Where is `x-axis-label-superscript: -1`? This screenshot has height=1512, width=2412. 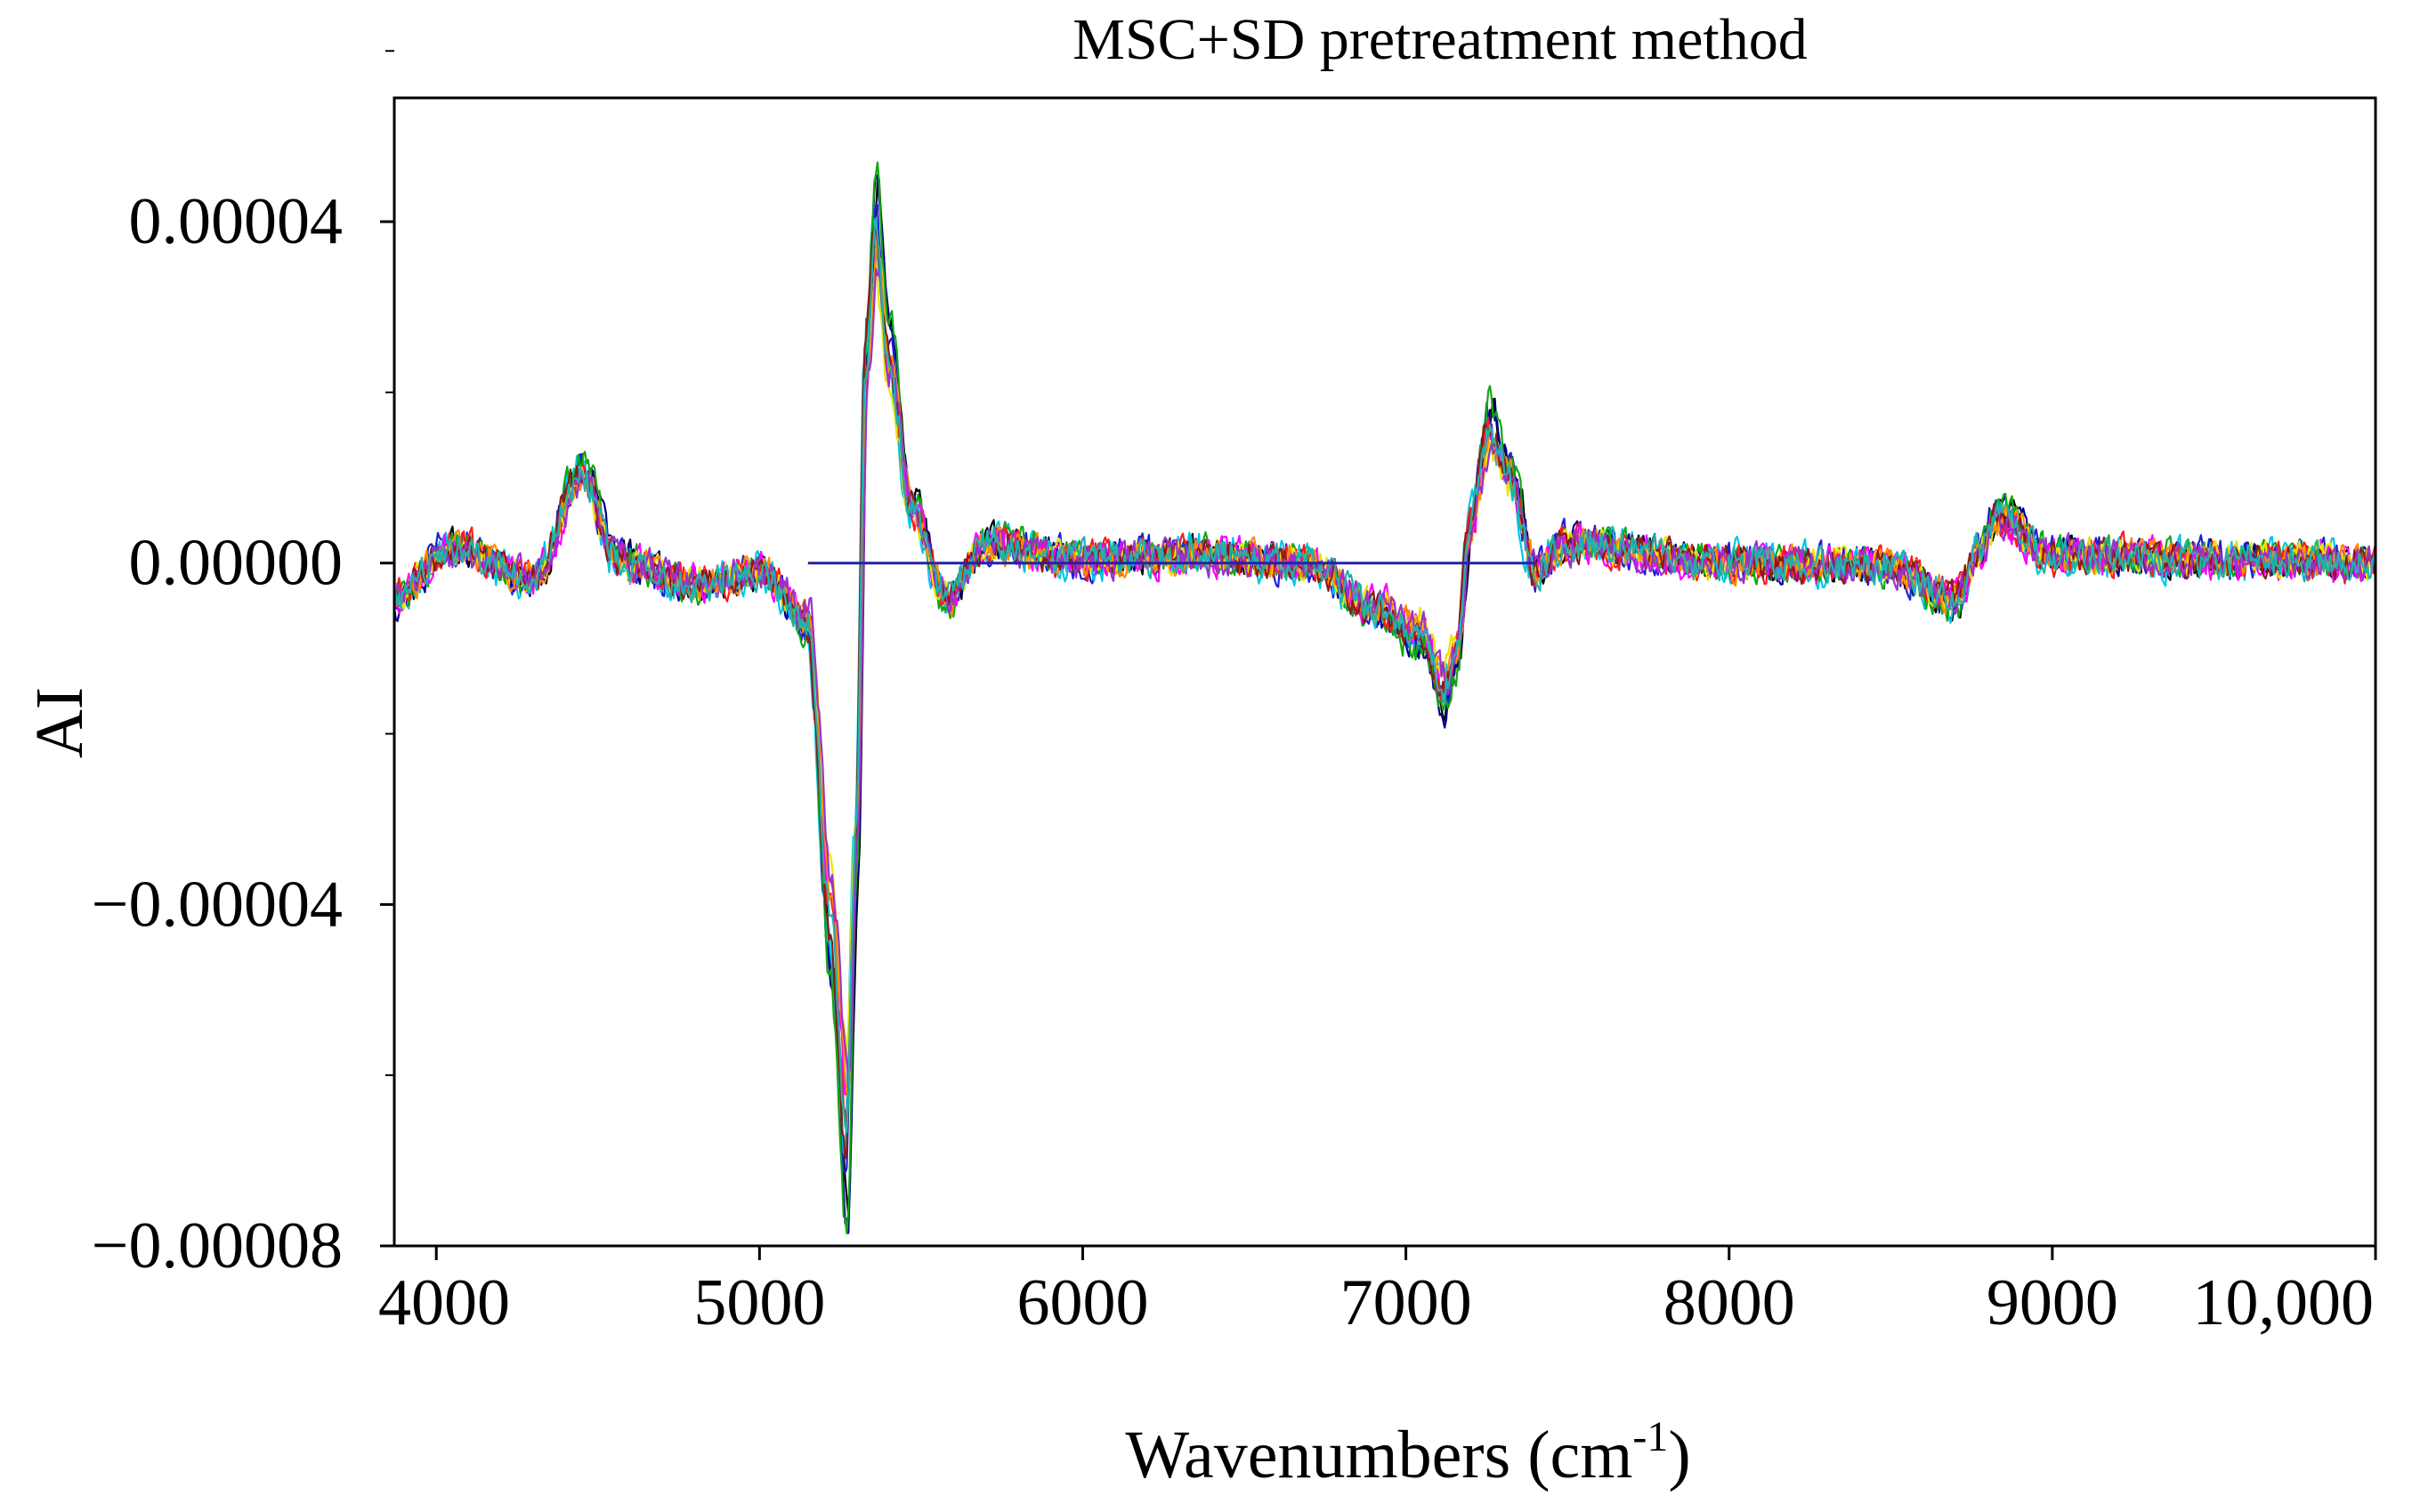 x-axis-label-superscript: -1 is located at coordinates (1650, 1436).